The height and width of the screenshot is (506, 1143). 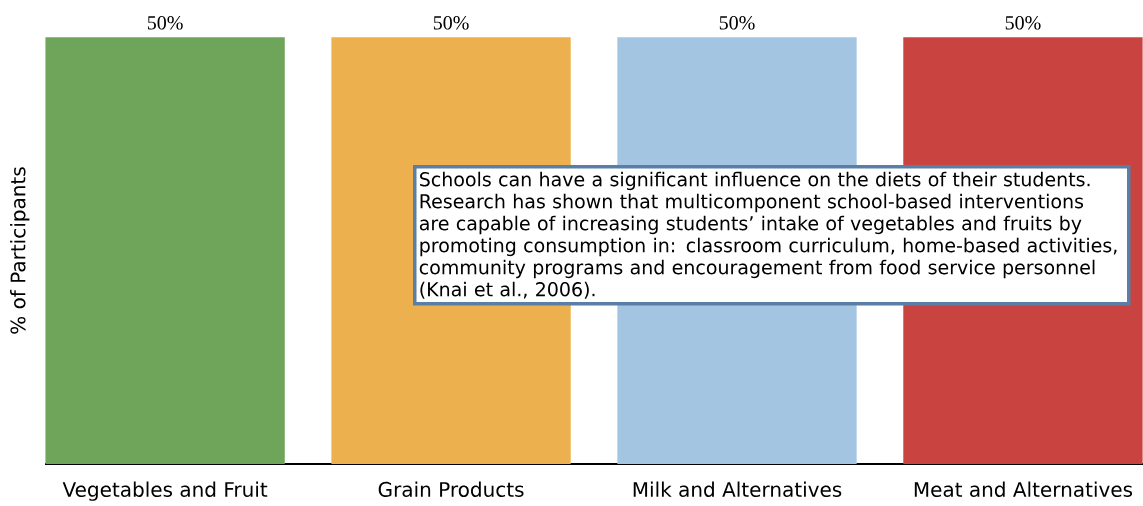 I want to click on x-tick-label: Vegetables and Fruit, so click(x=165, y=491).